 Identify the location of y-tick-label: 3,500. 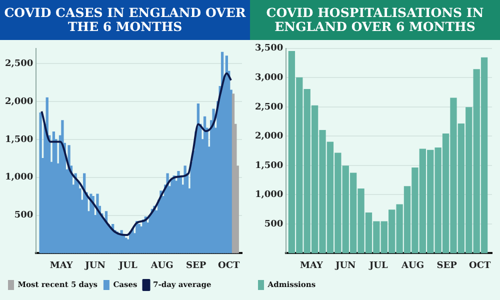
(269, 49).